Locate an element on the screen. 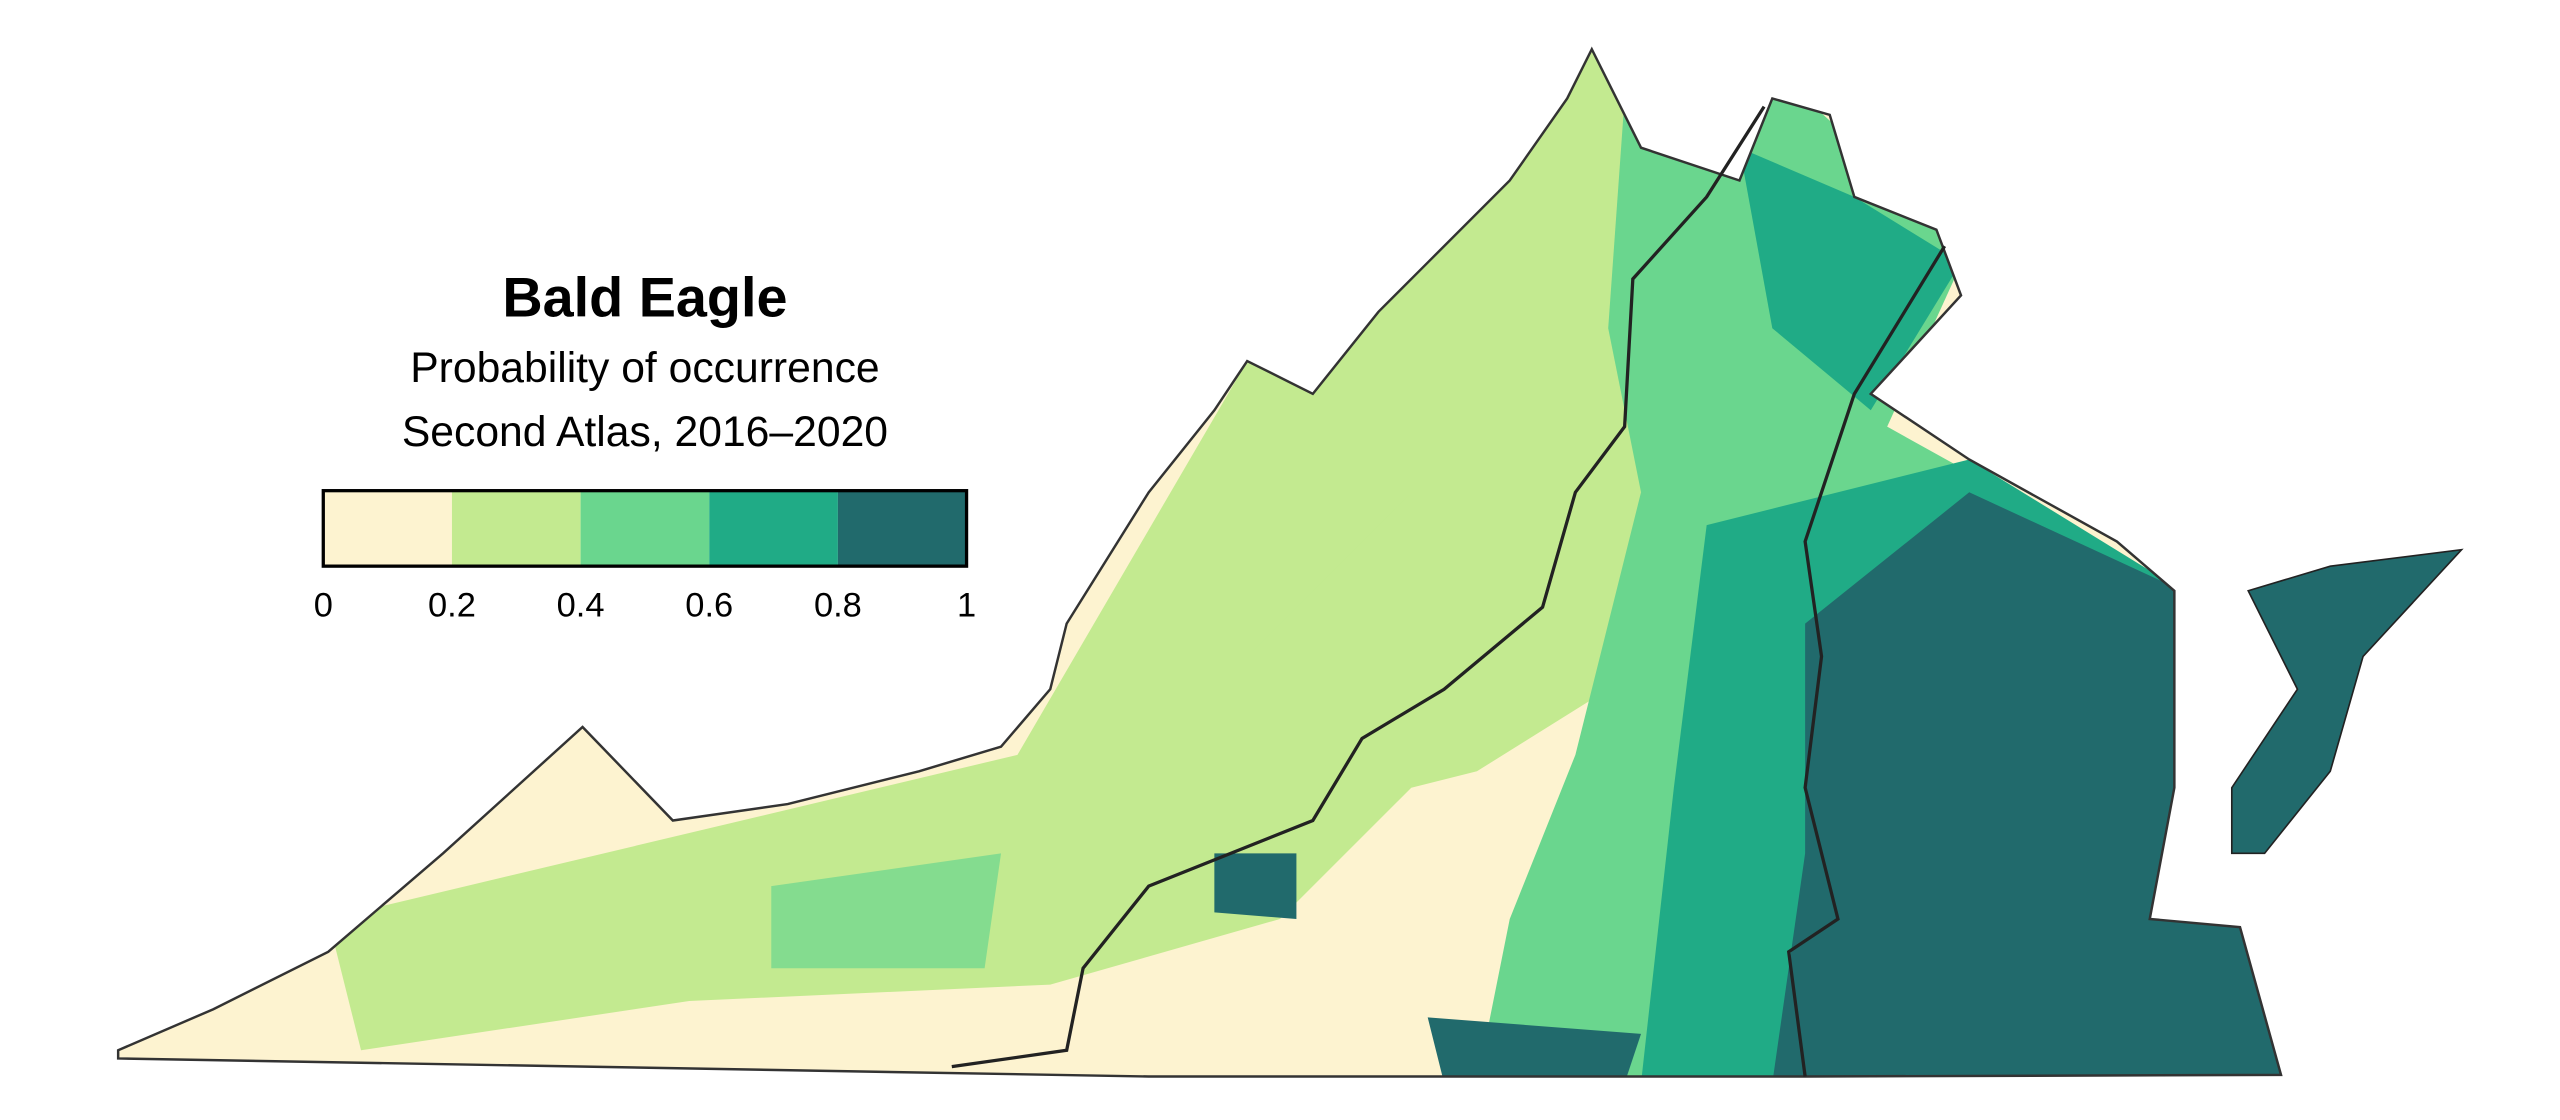  eastern-shore is located at coordinates (2347, 701).